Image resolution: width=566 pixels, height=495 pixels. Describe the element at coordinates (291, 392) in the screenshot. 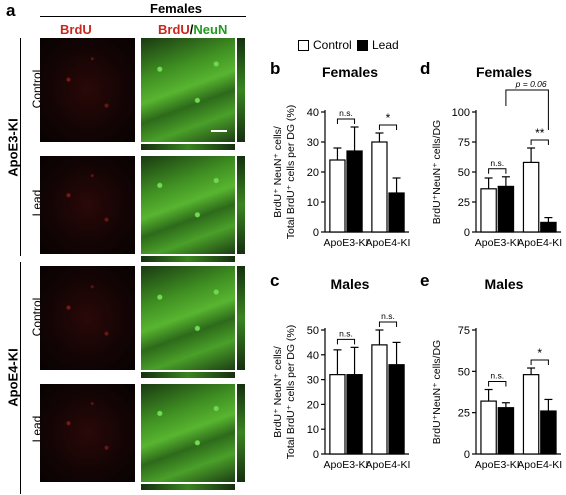

I see `y-axis-label-line2-c: Total BrdU⁺ cells per DG (%)` at that location.